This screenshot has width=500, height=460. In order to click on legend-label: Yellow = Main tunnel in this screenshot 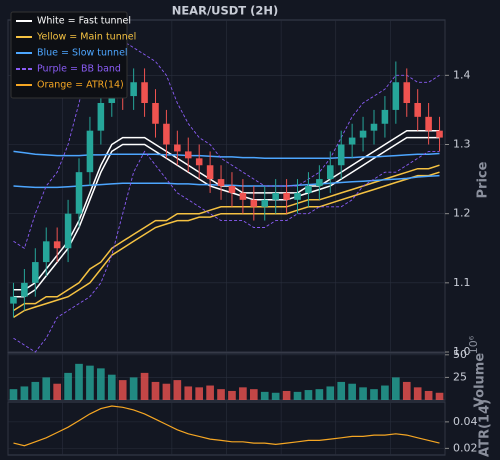, I will do `click(86, 37)`.